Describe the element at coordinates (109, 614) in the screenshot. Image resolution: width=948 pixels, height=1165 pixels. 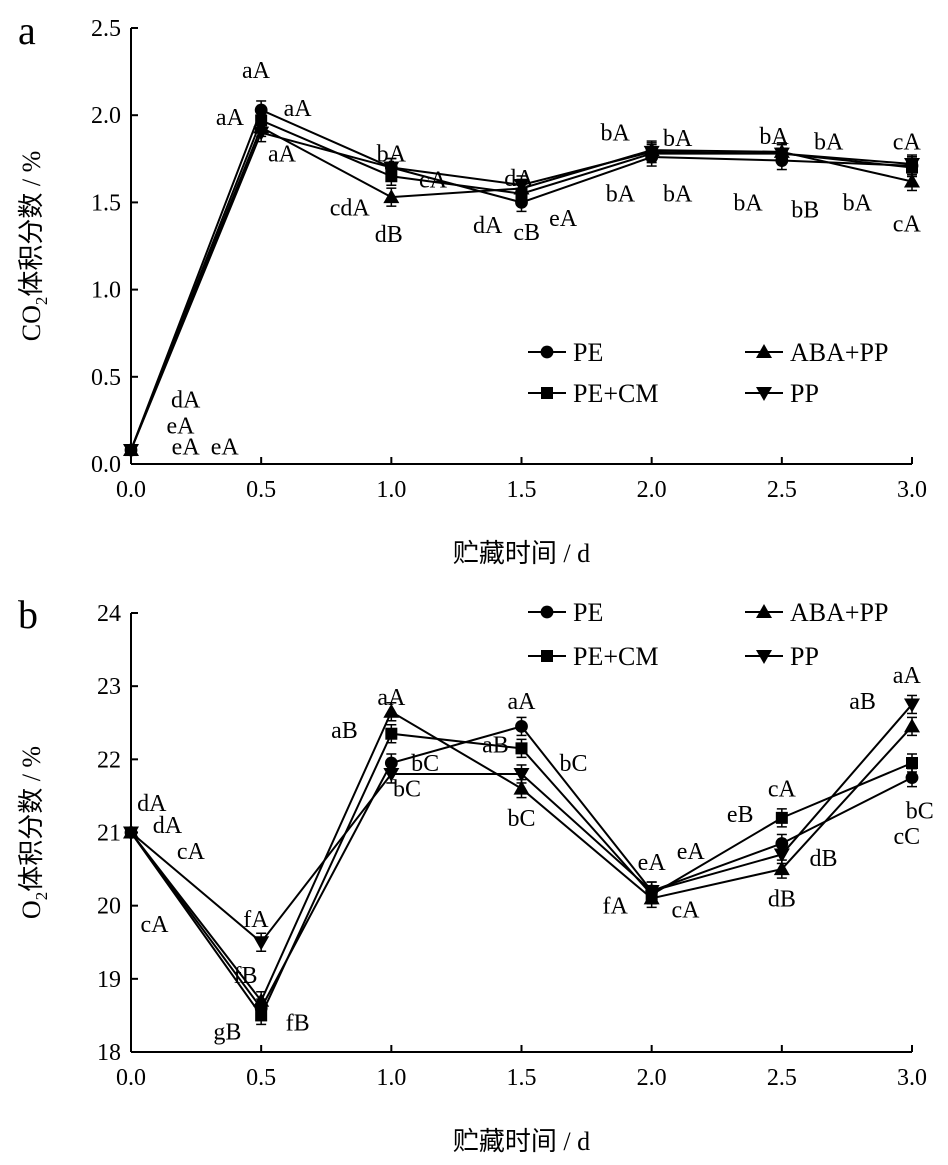
I see `y-tick-label: 24` at that location.